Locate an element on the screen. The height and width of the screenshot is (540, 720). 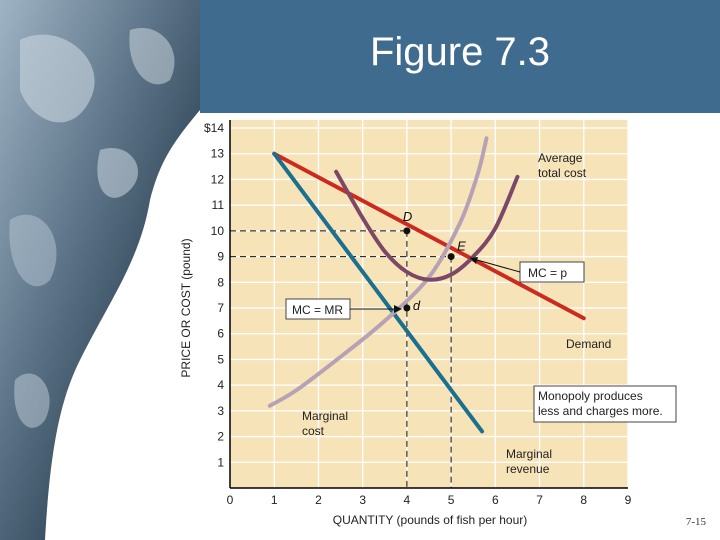
y-tick-label: 7 is located at coordinates (220, 308).